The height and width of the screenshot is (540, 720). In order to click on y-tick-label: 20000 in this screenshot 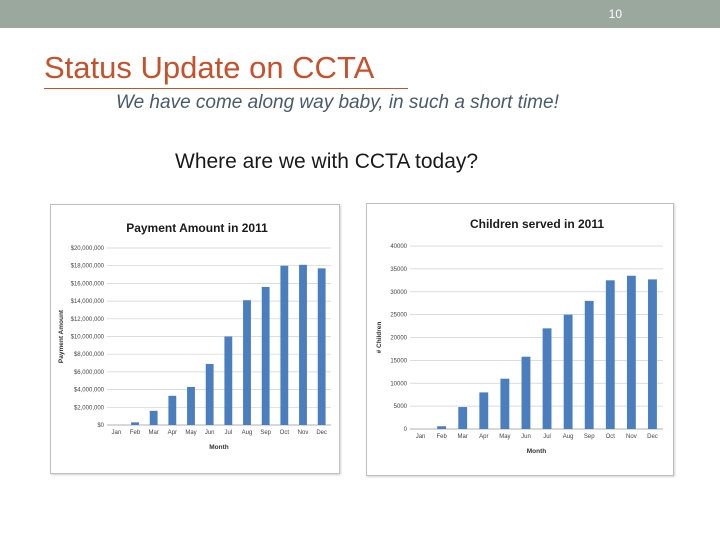, I will do `click(398, 339)`.